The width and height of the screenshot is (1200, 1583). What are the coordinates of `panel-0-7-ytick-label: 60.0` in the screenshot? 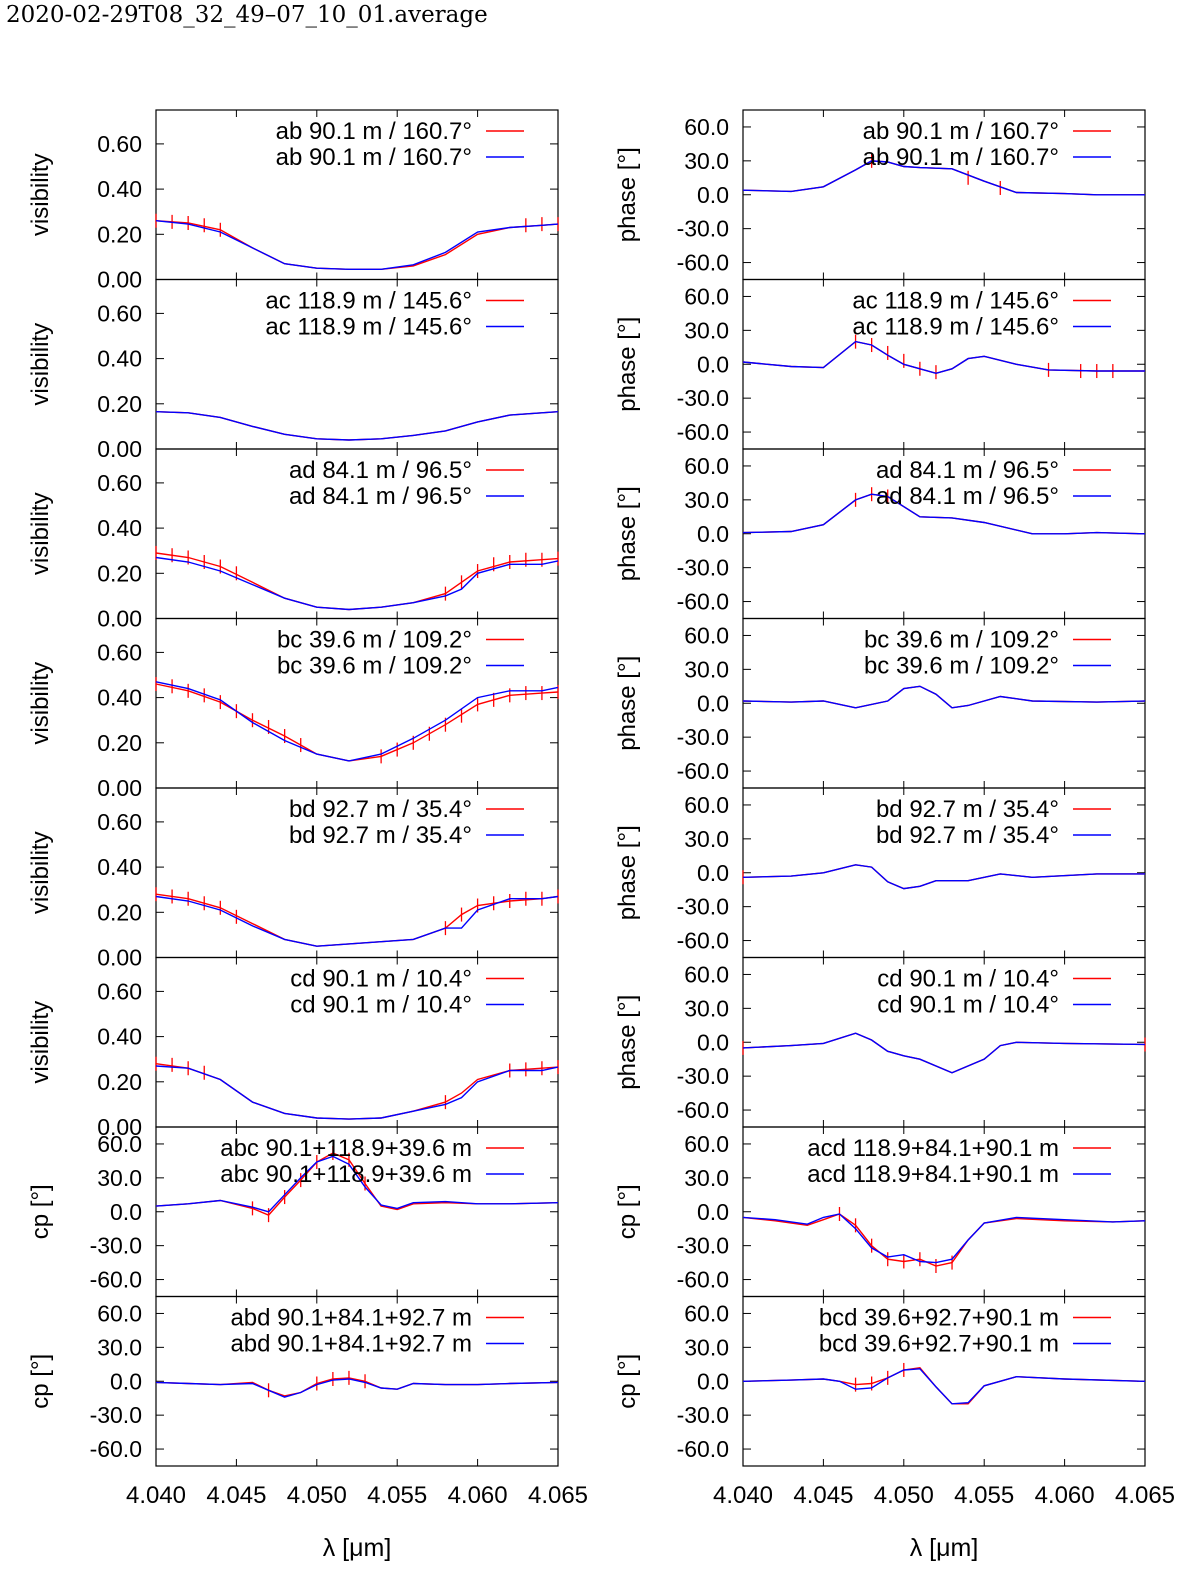 It's located at (119, 1313).